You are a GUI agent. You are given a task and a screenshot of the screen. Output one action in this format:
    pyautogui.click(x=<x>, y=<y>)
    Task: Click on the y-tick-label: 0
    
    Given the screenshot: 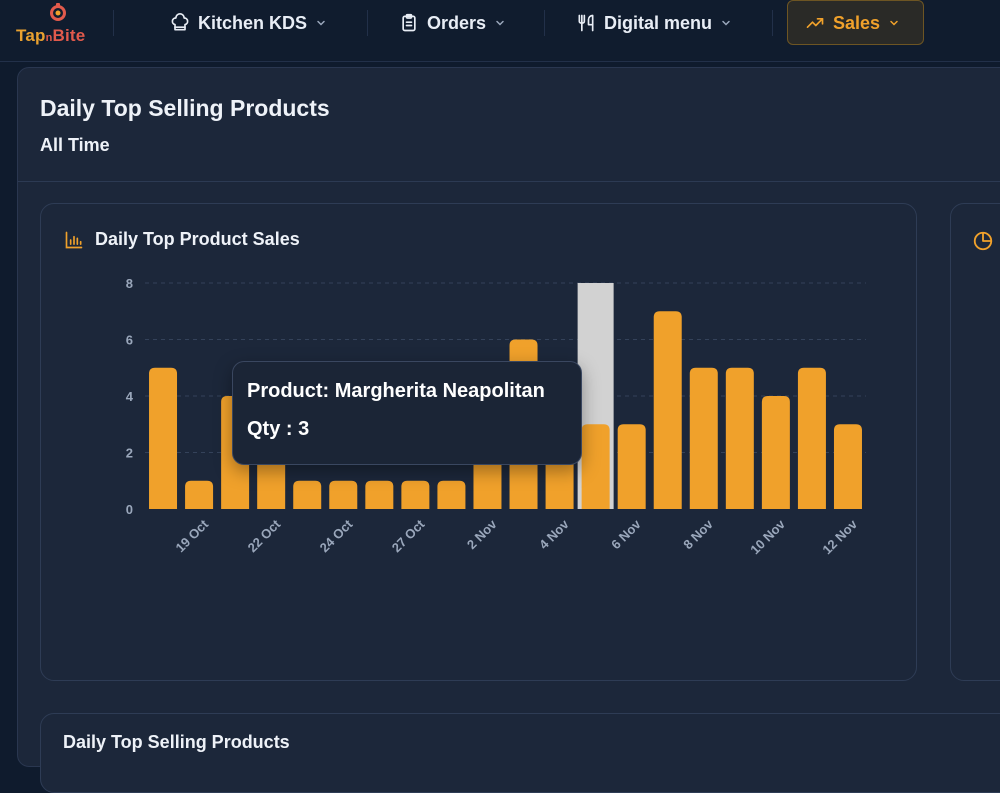 What is the action you would take?
    pyautogui.click(x=129, y=509)
    